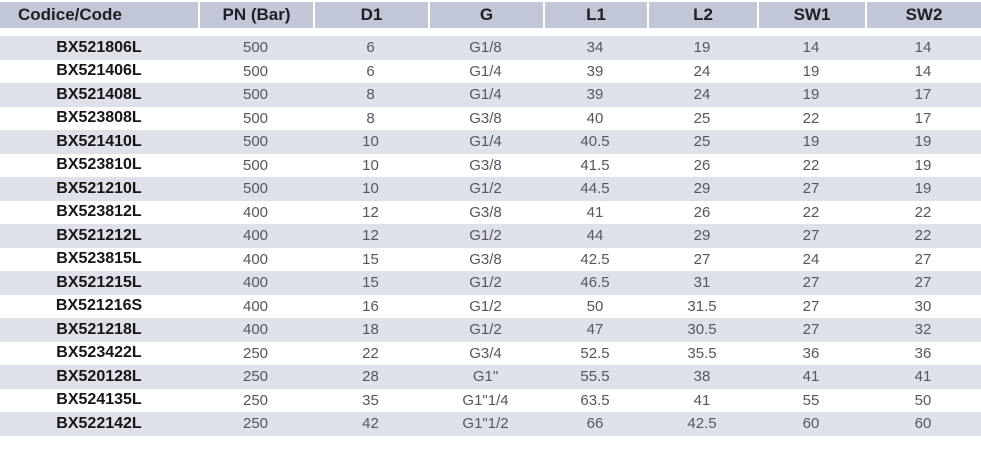 Image resolution: width=981 pixels, height=457 pixels. I want to click on column-header-codice-code: Codice/Code, so click(99, 19).